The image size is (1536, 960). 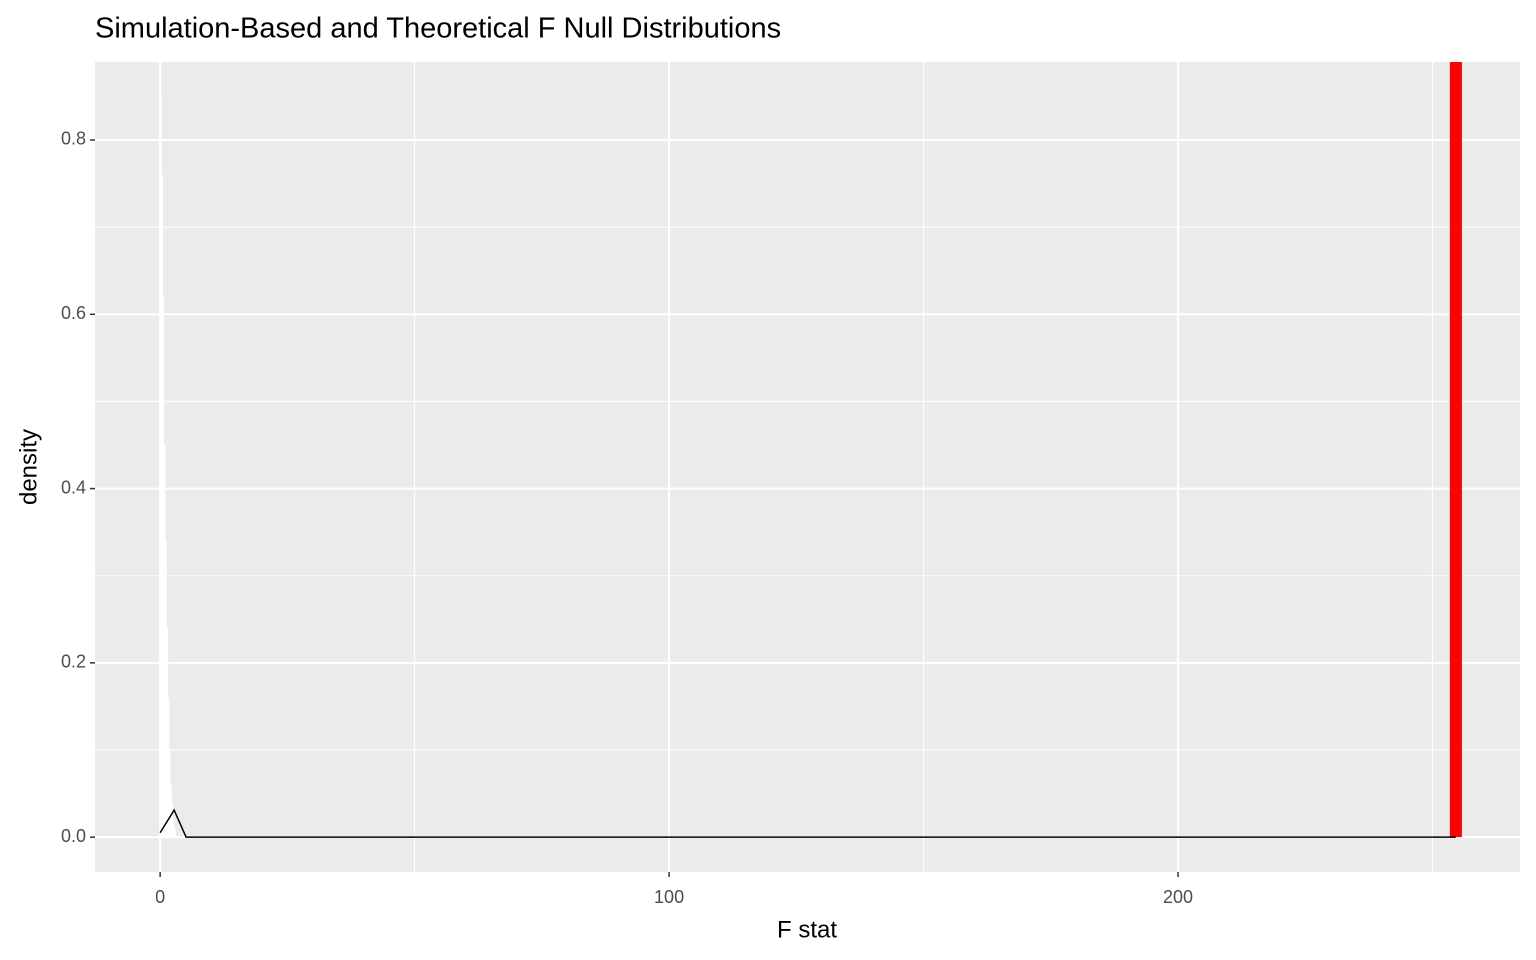 I want to click on x-tick-label: 100, so click(x=669, y=897).